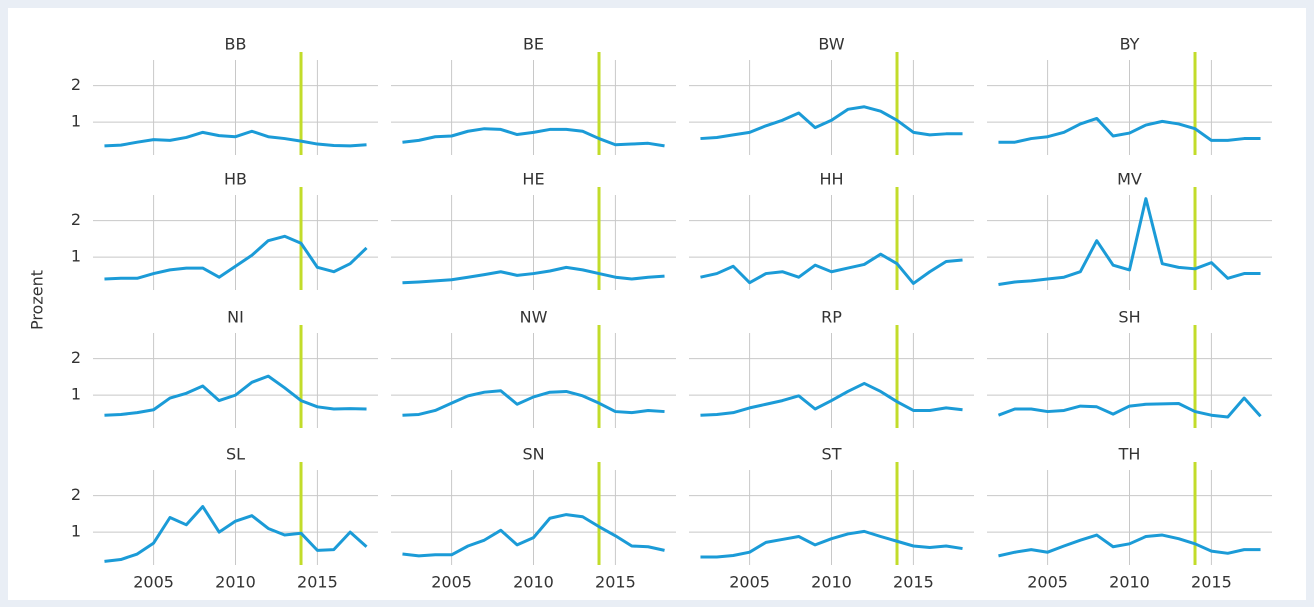  I want to click on panel-title: SL, so click(235, 454).